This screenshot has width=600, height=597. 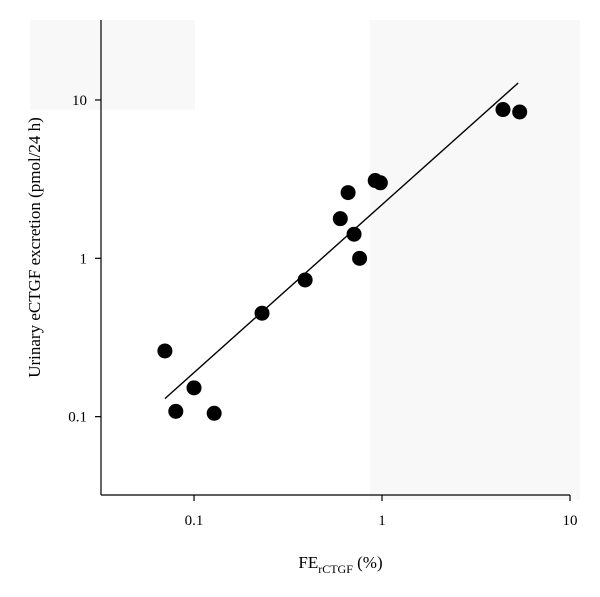 What do you see at coordinates (77, 418) in the screenshot?
I see `y-tick-label: 0.1` at bounding box center [77, 418].